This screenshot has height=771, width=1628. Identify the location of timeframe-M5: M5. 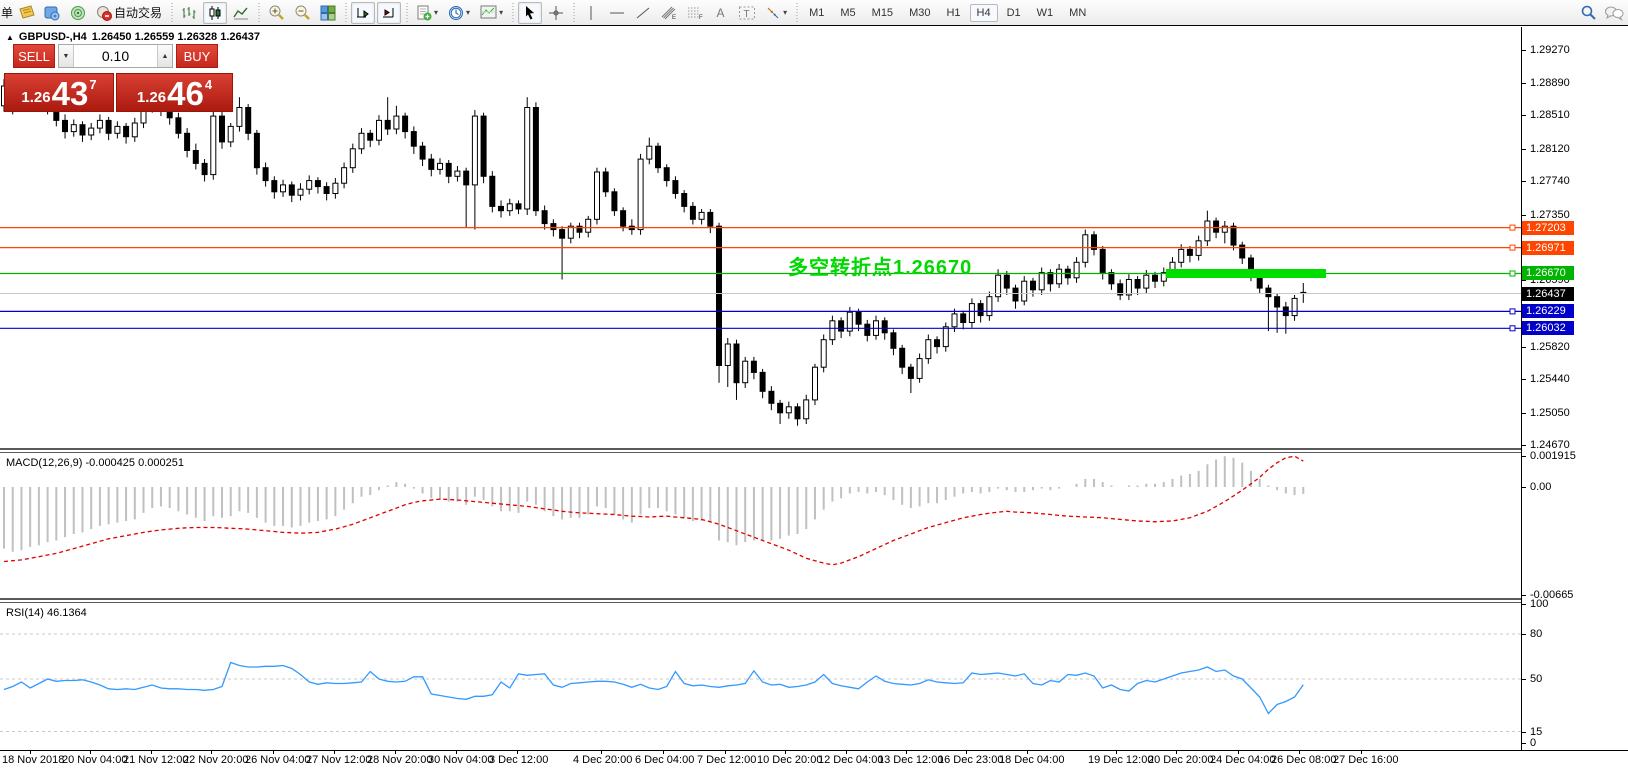
(848, 12).